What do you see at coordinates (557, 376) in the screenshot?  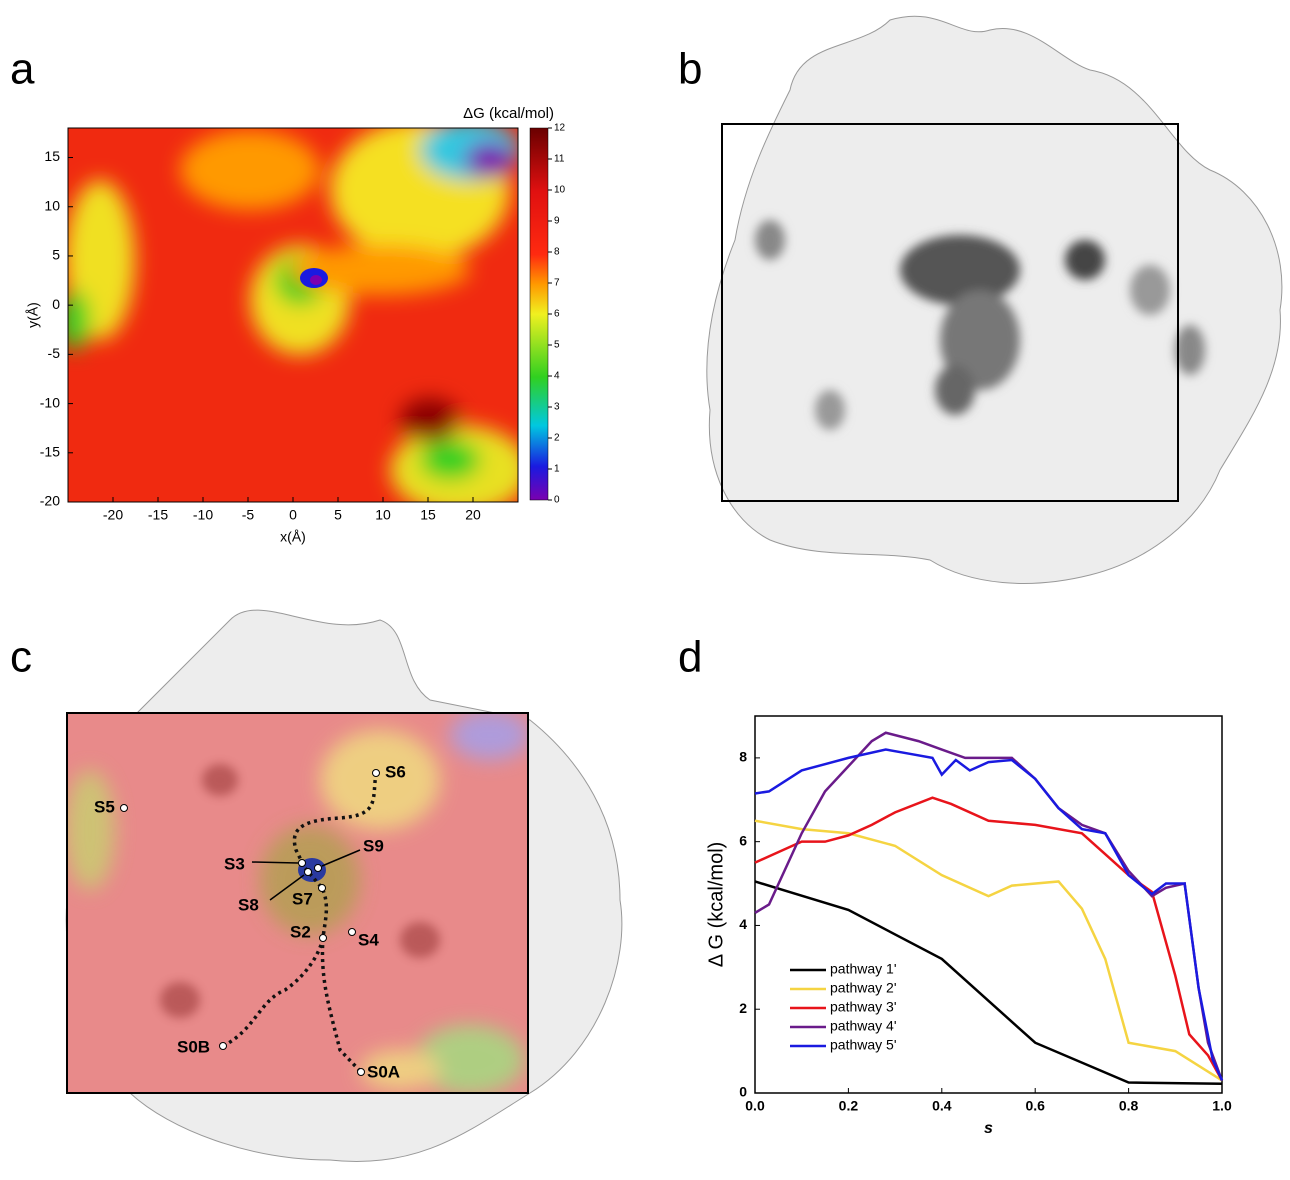 I see `colorbar-tick-label: 4` at bounding box center [557, 376].